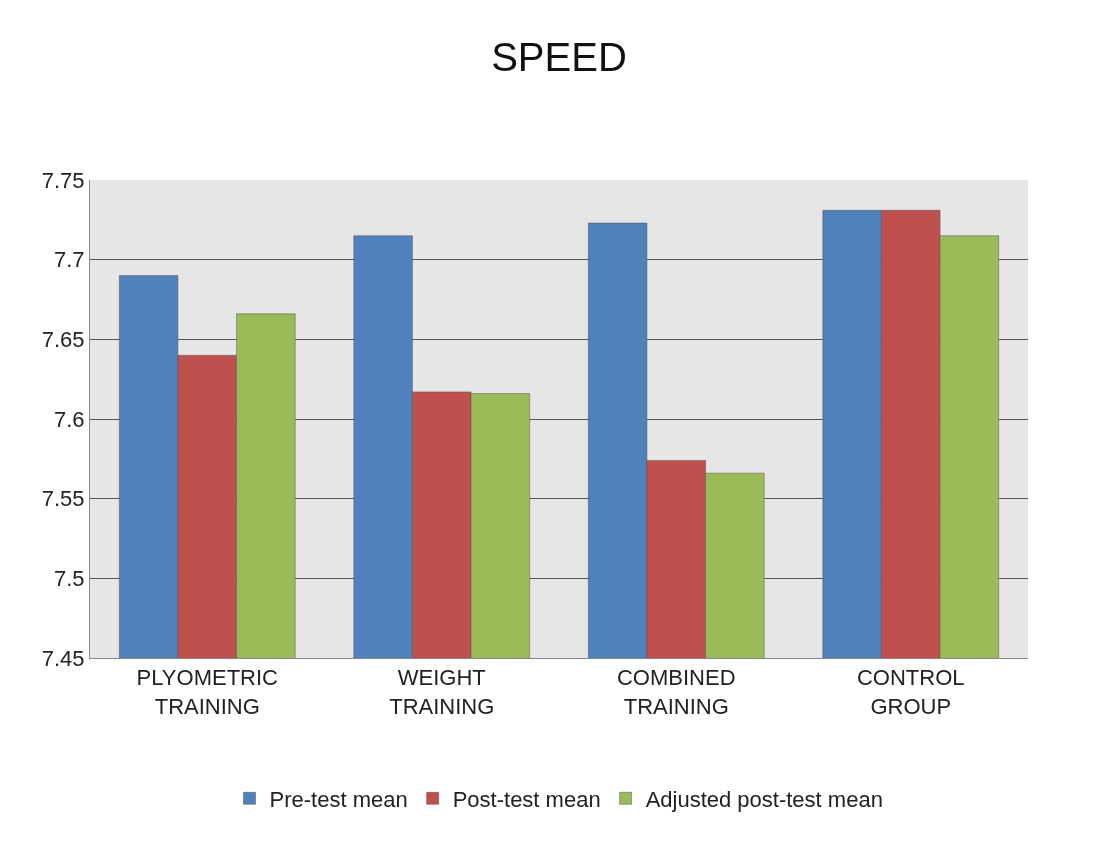 The width and height of the screenshot is (1118, 858). I want to click on legend-label: Adjusted post-test mean, so click(764, 799).